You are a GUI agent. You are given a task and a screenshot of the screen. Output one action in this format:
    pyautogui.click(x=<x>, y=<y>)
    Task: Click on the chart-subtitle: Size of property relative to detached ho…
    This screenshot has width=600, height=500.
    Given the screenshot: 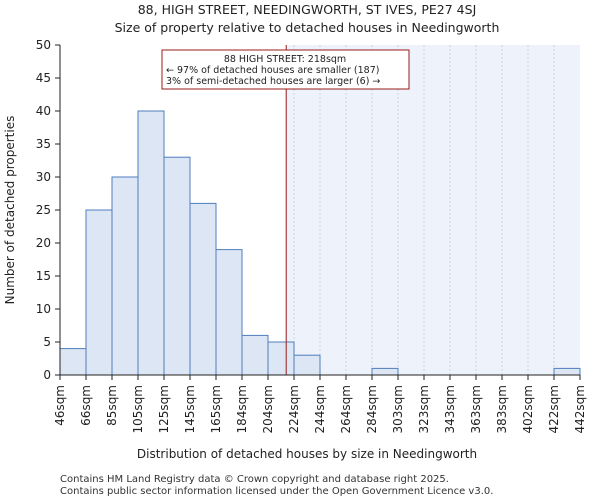 What is the action you would take?
    pyautogui.click(x=307, y=27)
    